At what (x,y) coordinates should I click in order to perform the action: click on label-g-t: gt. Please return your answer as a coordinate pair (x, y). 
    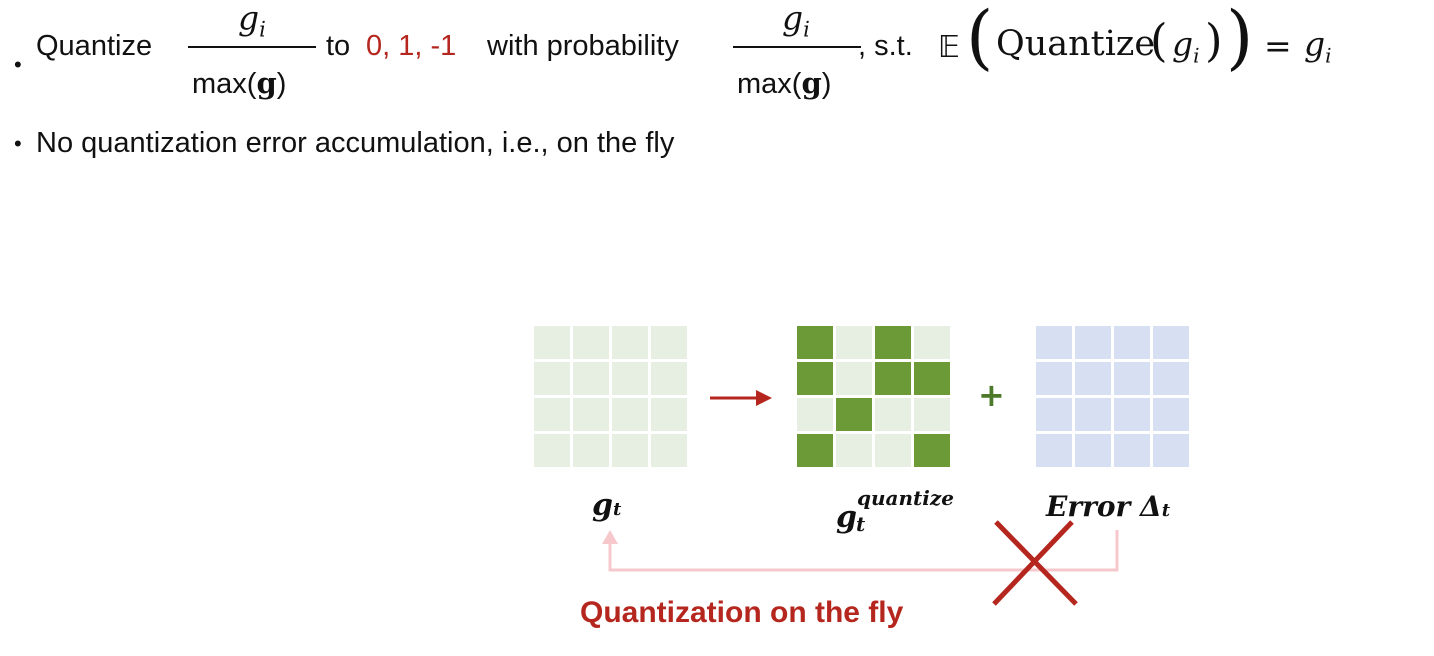
    Looking at the image, I should click on (607, 505).